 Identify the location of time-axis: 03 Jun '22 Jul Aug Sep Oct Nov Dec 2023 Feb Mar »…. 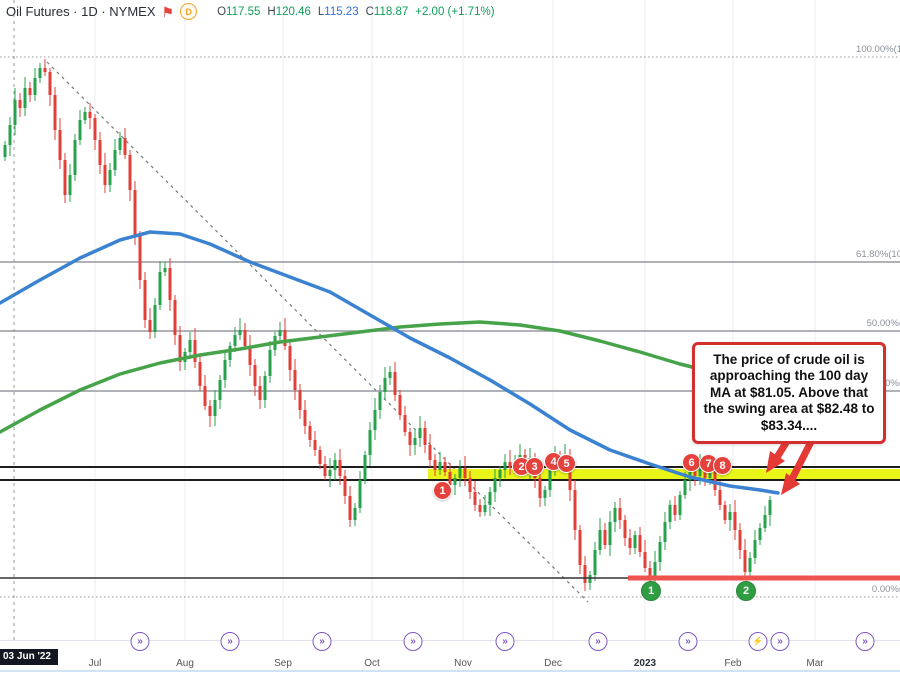
(450, 653).